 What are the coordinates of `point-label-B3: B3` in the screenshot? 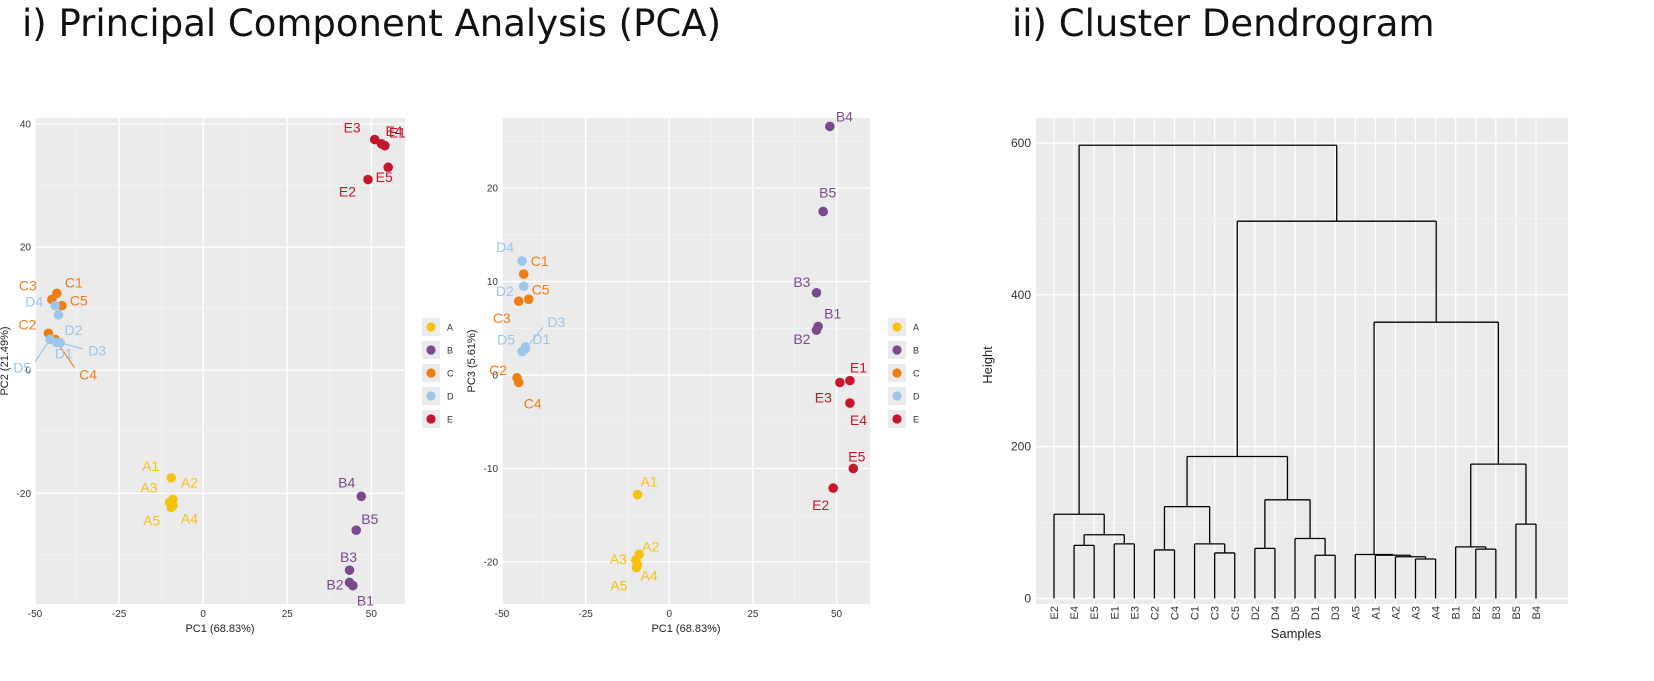 It's located at (801, 282).